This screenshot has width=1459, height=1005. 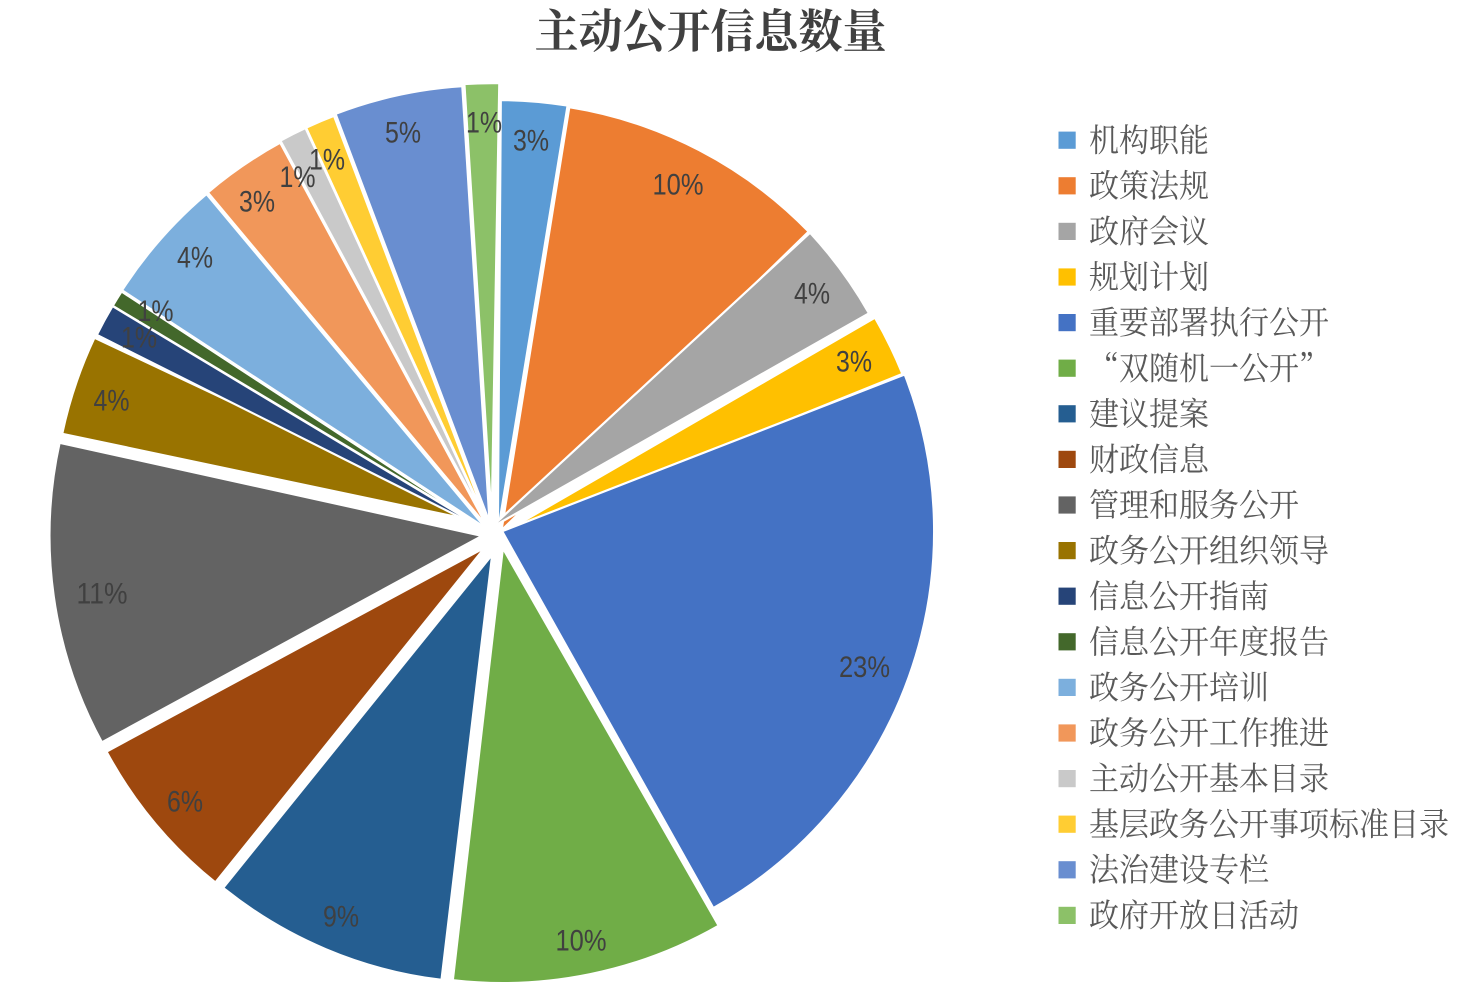 I want to click on svg-text: 11%, so click(x=102, y=594).